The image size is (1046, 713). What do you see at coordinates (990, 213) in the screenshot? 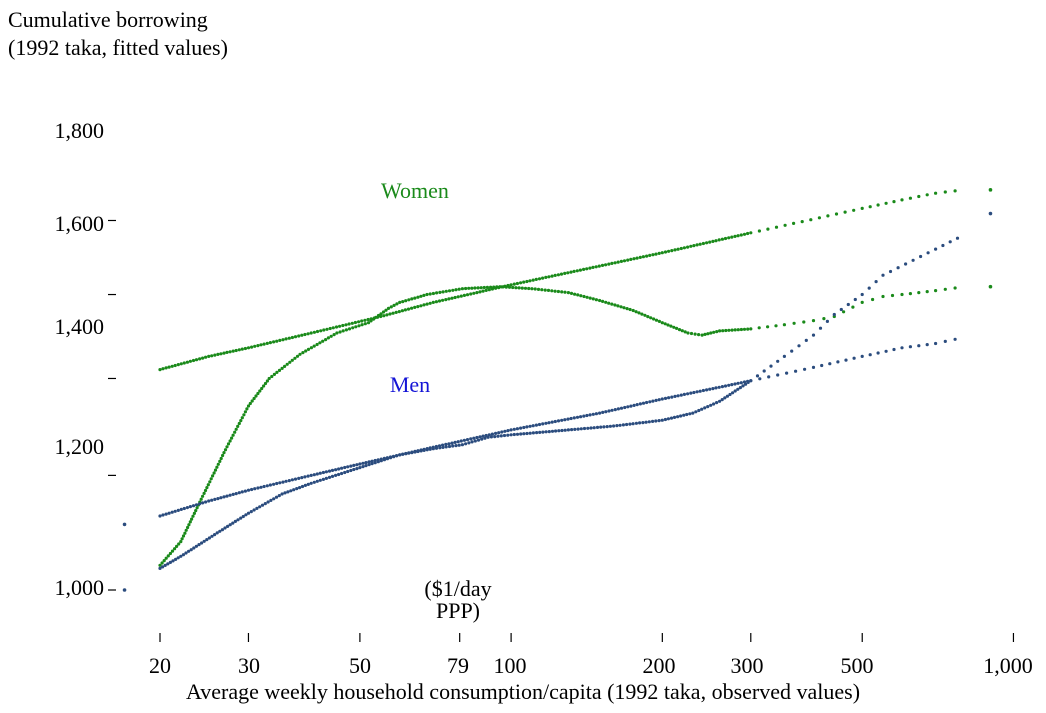
I see `outlier-point` at bounding box center [990, 213].